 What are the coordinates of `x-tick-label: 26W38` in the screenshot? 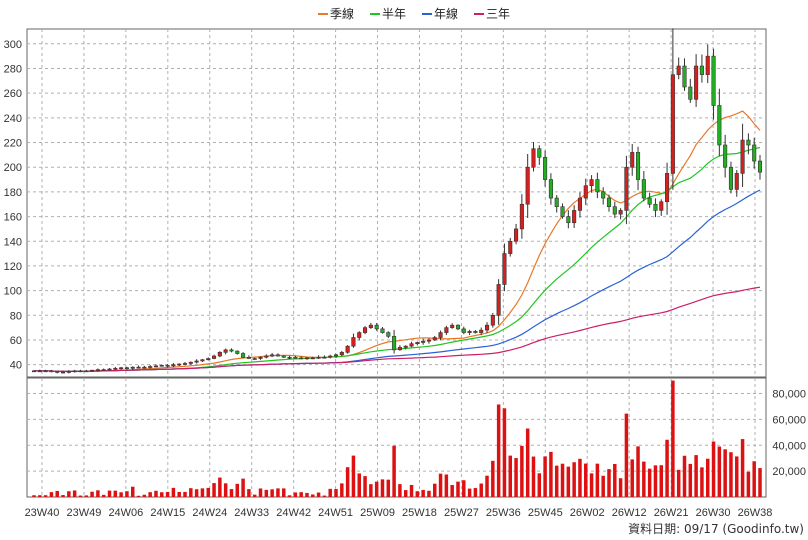 It's located at (755, 513).